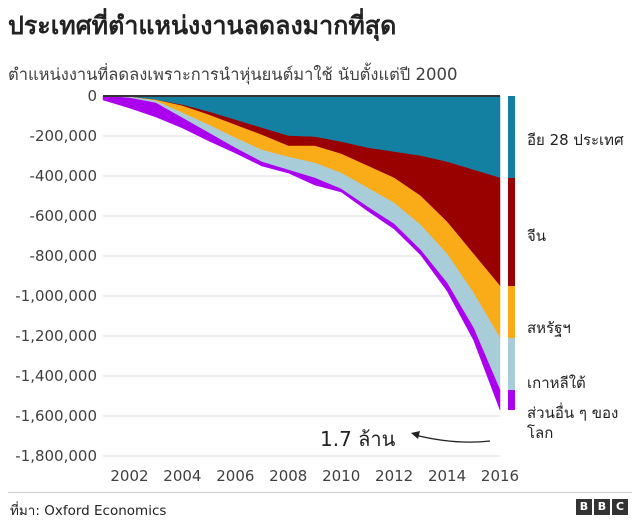  I want to click on y-tick-label: -1,200,000, so click(56, 336).